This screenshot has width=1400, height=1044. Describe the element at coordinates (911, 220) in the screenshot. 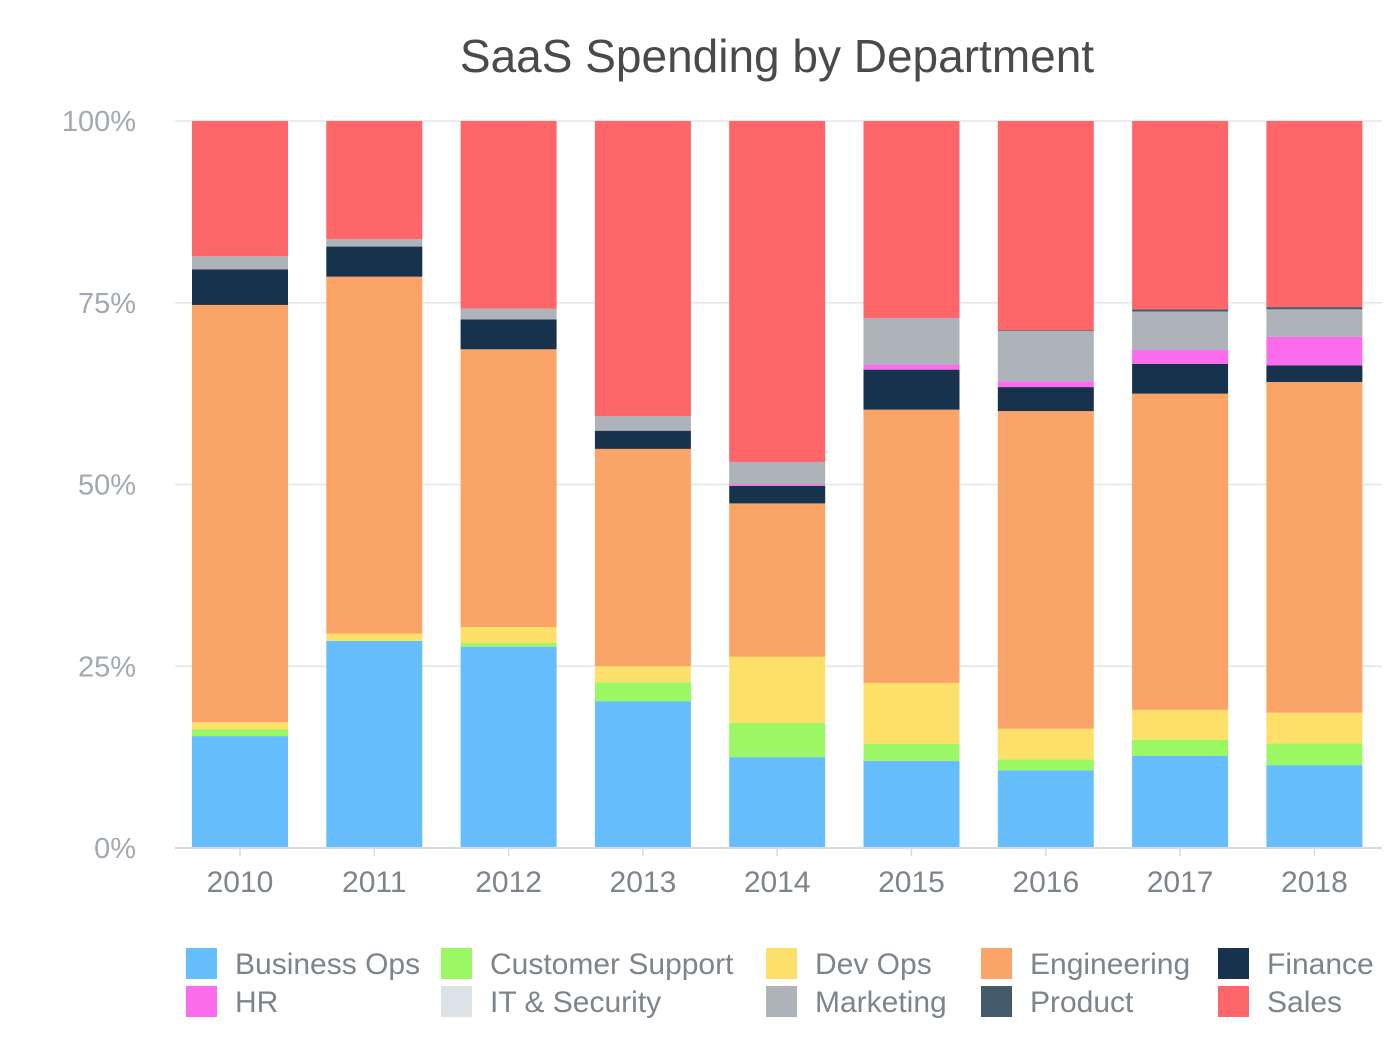

I see `bar-segment-sales-2015` at that location.